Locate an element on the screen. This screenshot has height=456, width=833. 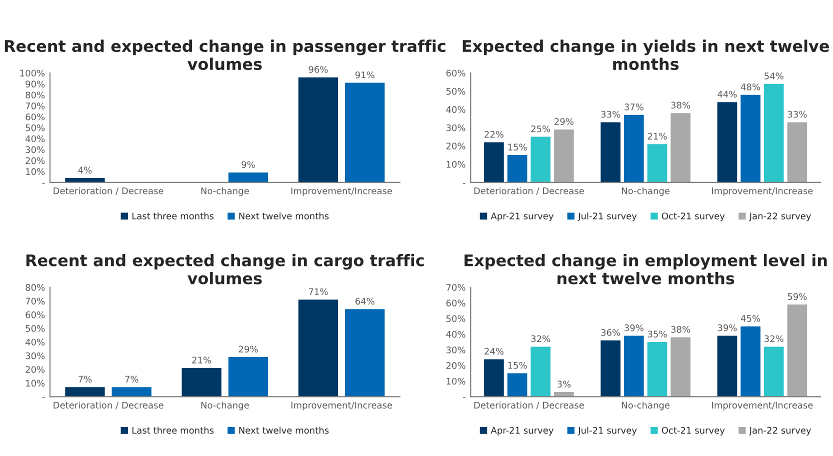
data-label: 45% is located at coordinates (750, 318).